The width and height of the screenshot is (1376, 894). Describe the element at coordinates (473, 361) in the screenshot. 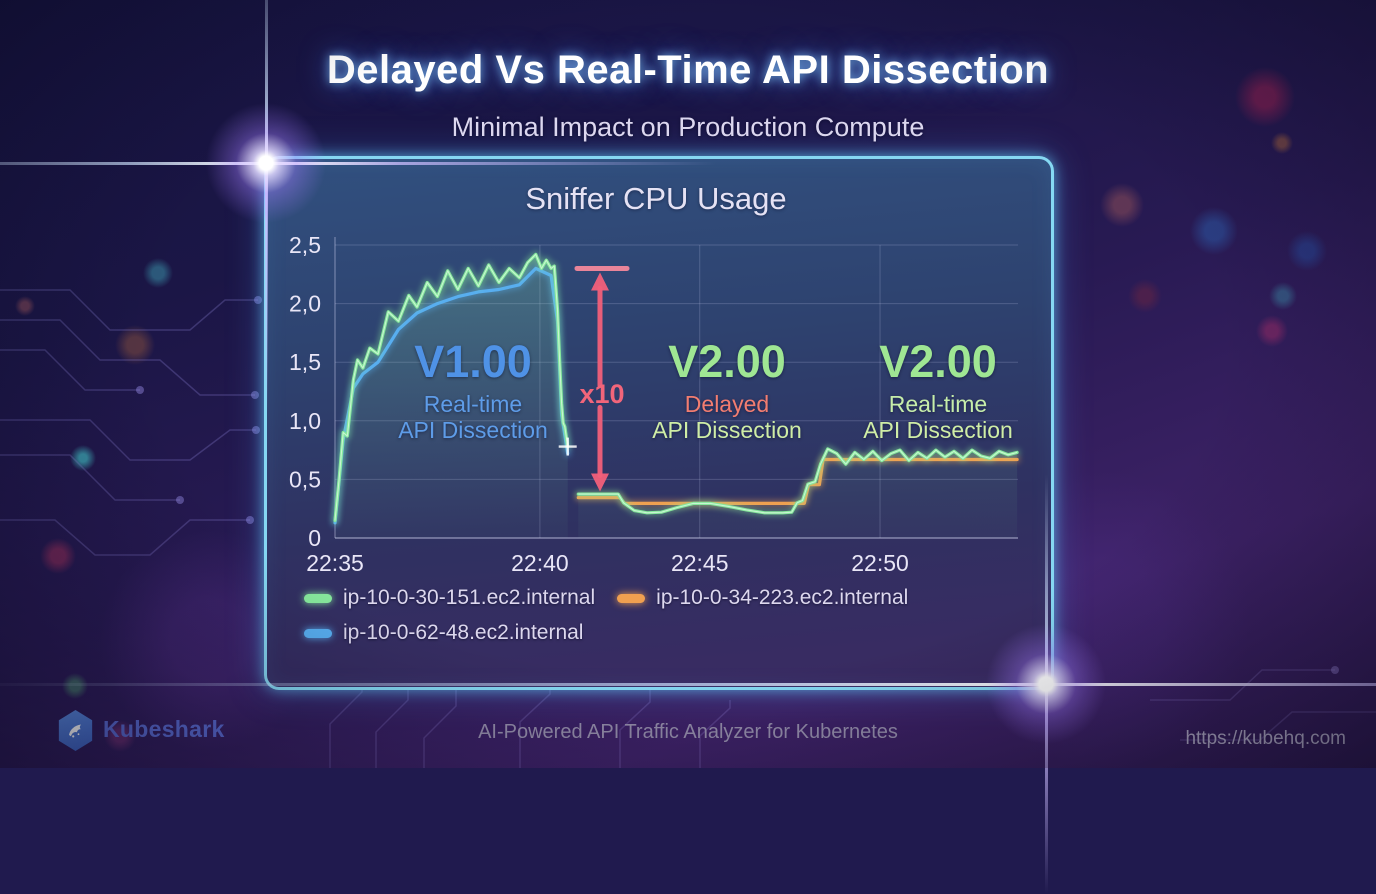

I see `annotation-version: V1.00` at that location.